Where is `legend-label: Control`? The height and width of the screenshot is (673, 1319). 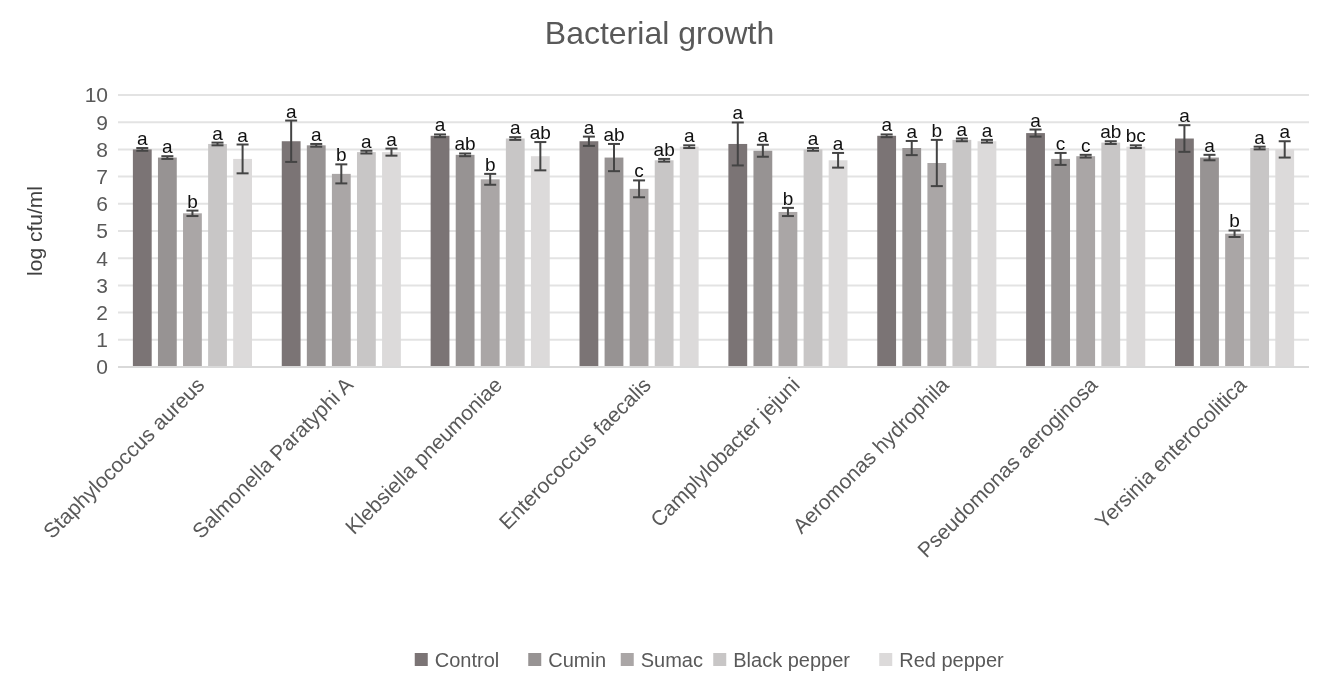
legend-label: Control is located at coordinates (467, 660).